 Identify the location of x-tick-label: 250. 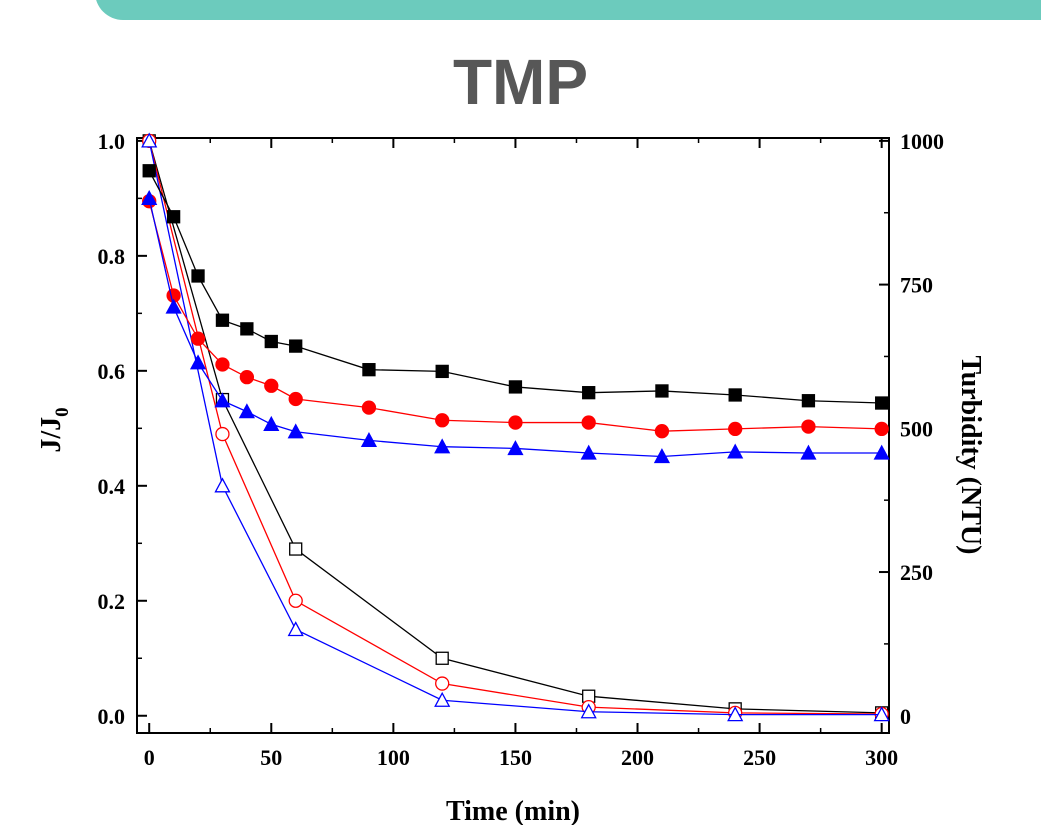
(759, 757).